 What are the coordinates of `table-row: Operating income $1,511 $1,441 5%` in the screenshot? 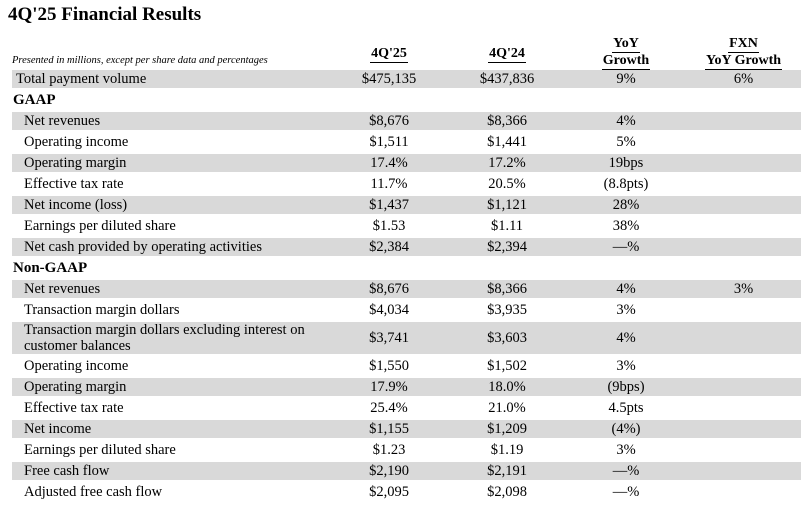 It's located at (406, 143).